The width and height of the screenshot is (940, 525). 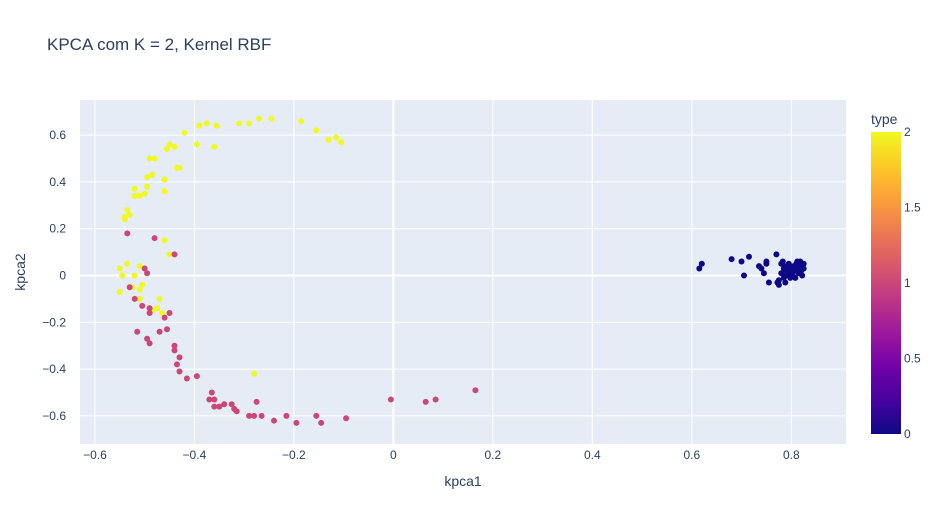 I want to click on x-tick-label: −0.6, so click(x=95, y=455).